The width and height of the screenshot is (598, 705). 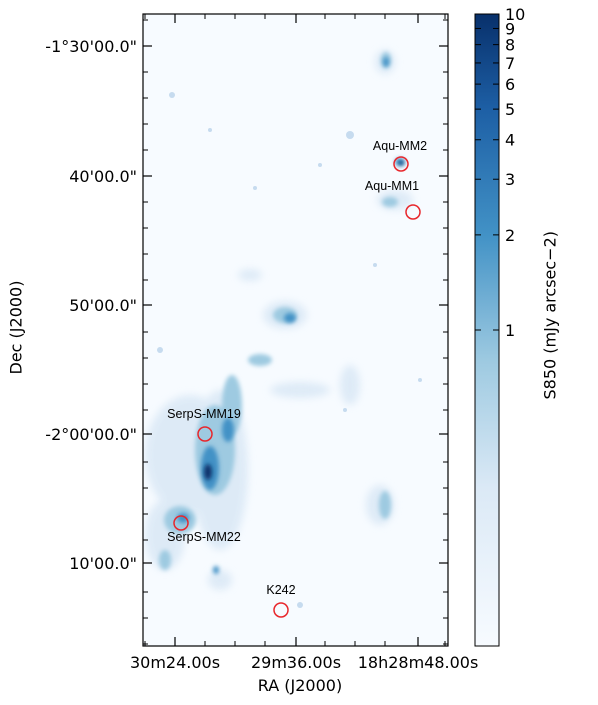 I want to click on colorbar-tick-label: 3, so click(x=510, y=179).